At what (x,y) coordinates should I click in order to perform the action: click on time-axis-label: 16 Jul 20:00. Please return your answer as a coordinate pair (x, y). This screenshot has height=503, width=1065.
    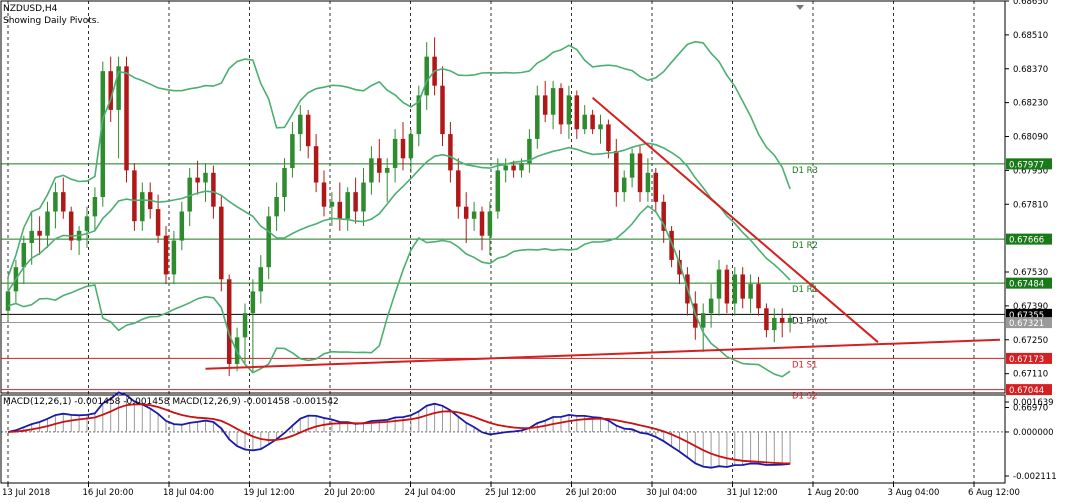
    Looking at the image, I should click on (108, 493).